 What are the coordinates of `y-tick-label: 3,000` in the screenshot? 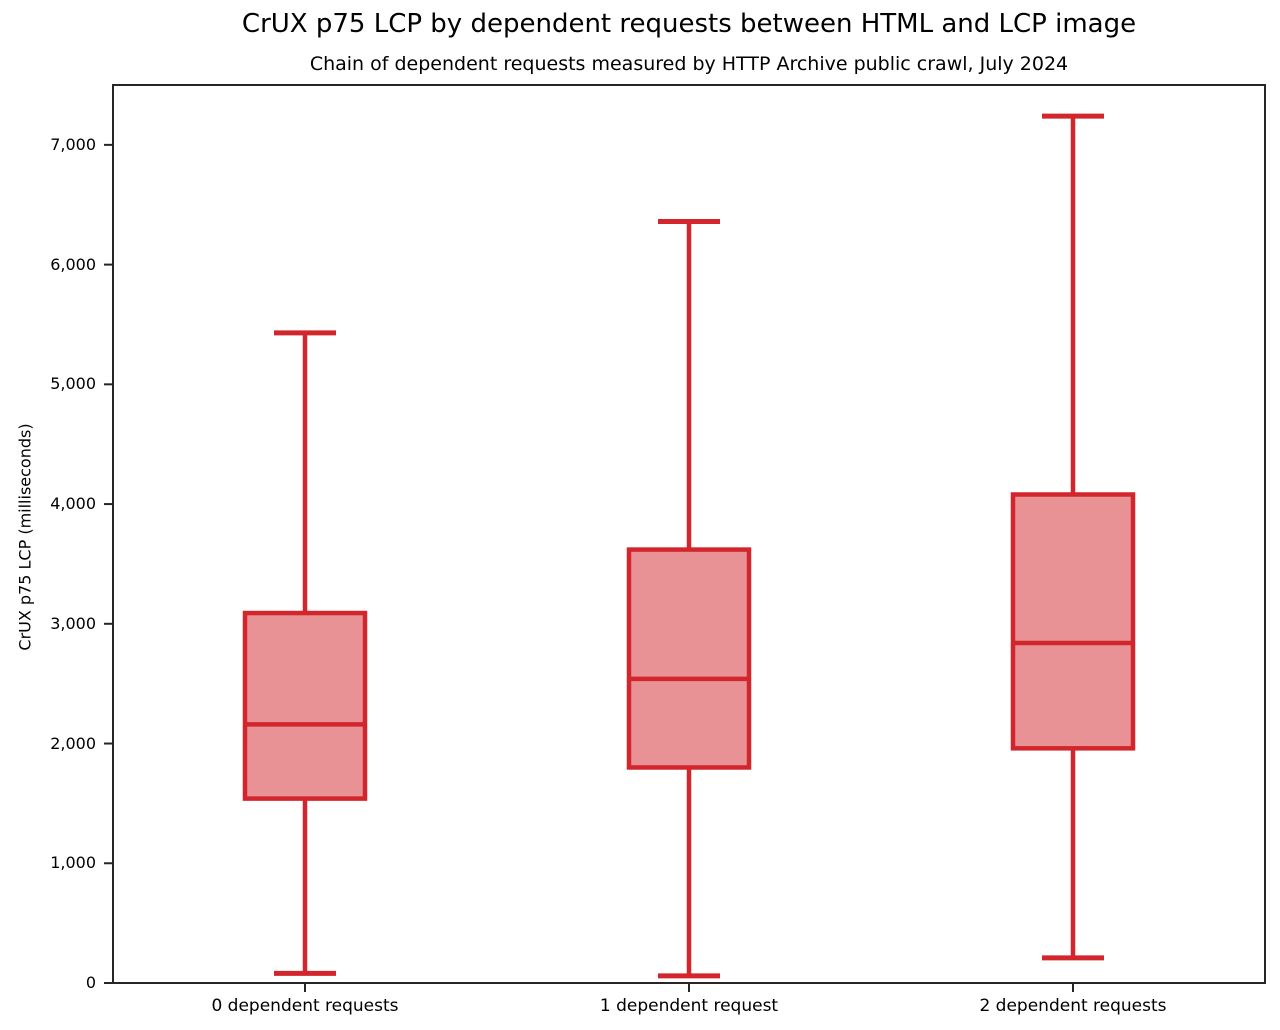 It's located at (73, 623).